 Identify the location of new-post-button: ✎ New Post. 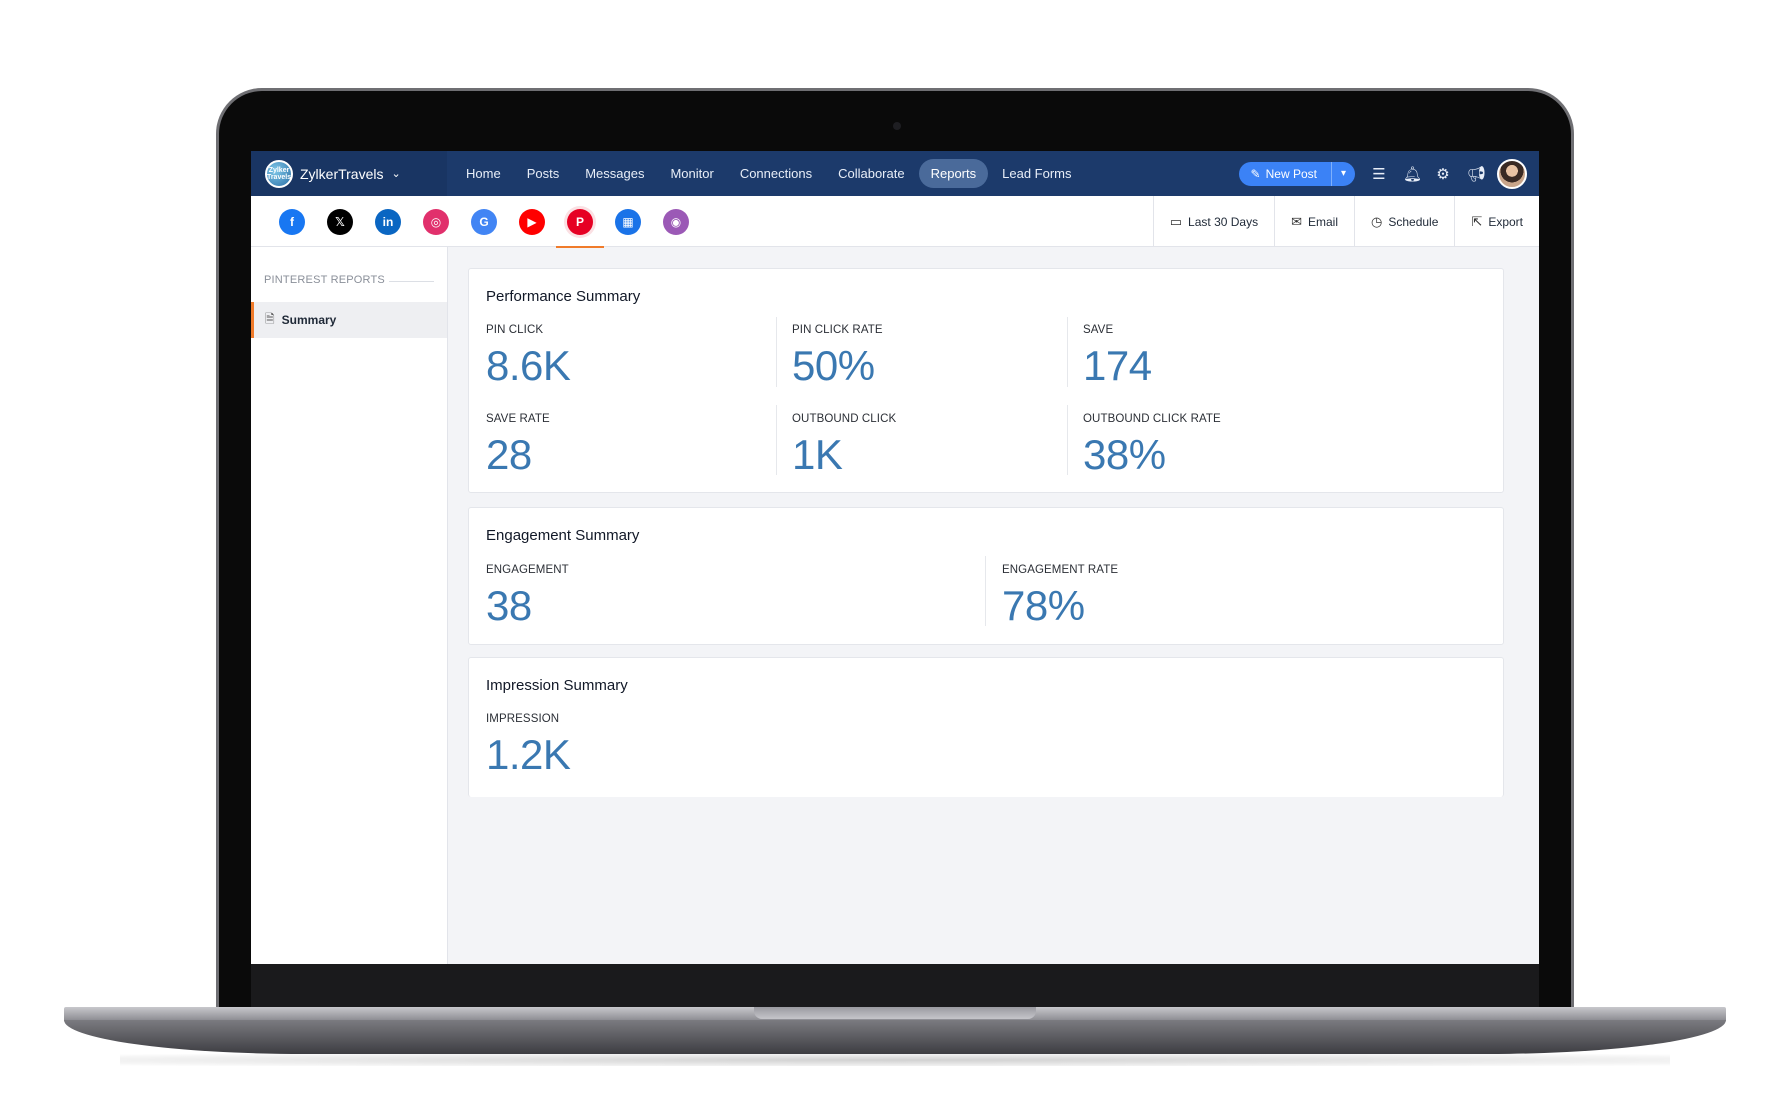
(1285, 173).